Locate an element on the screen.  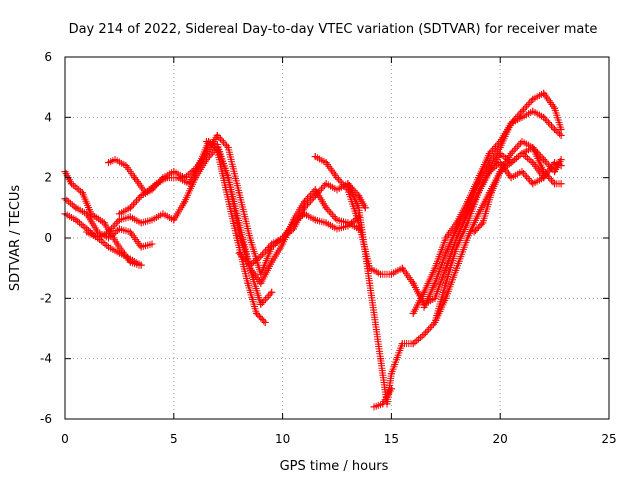
x-tick-label: 0 is located at coordinates (65, 439).